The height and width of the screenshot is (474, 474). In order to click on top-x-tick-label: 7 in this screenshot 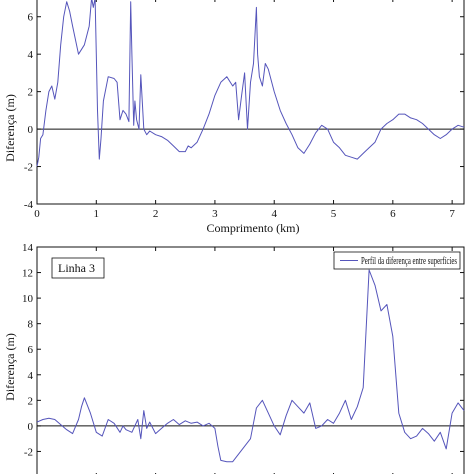, I will do `click(452, 214)`.